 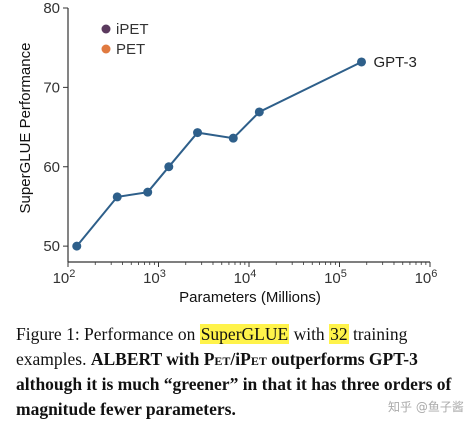 What do you see at coordinates (130, 49) in the screenshot?
I see `legend-label: PET` at bounding box center [130, 49].